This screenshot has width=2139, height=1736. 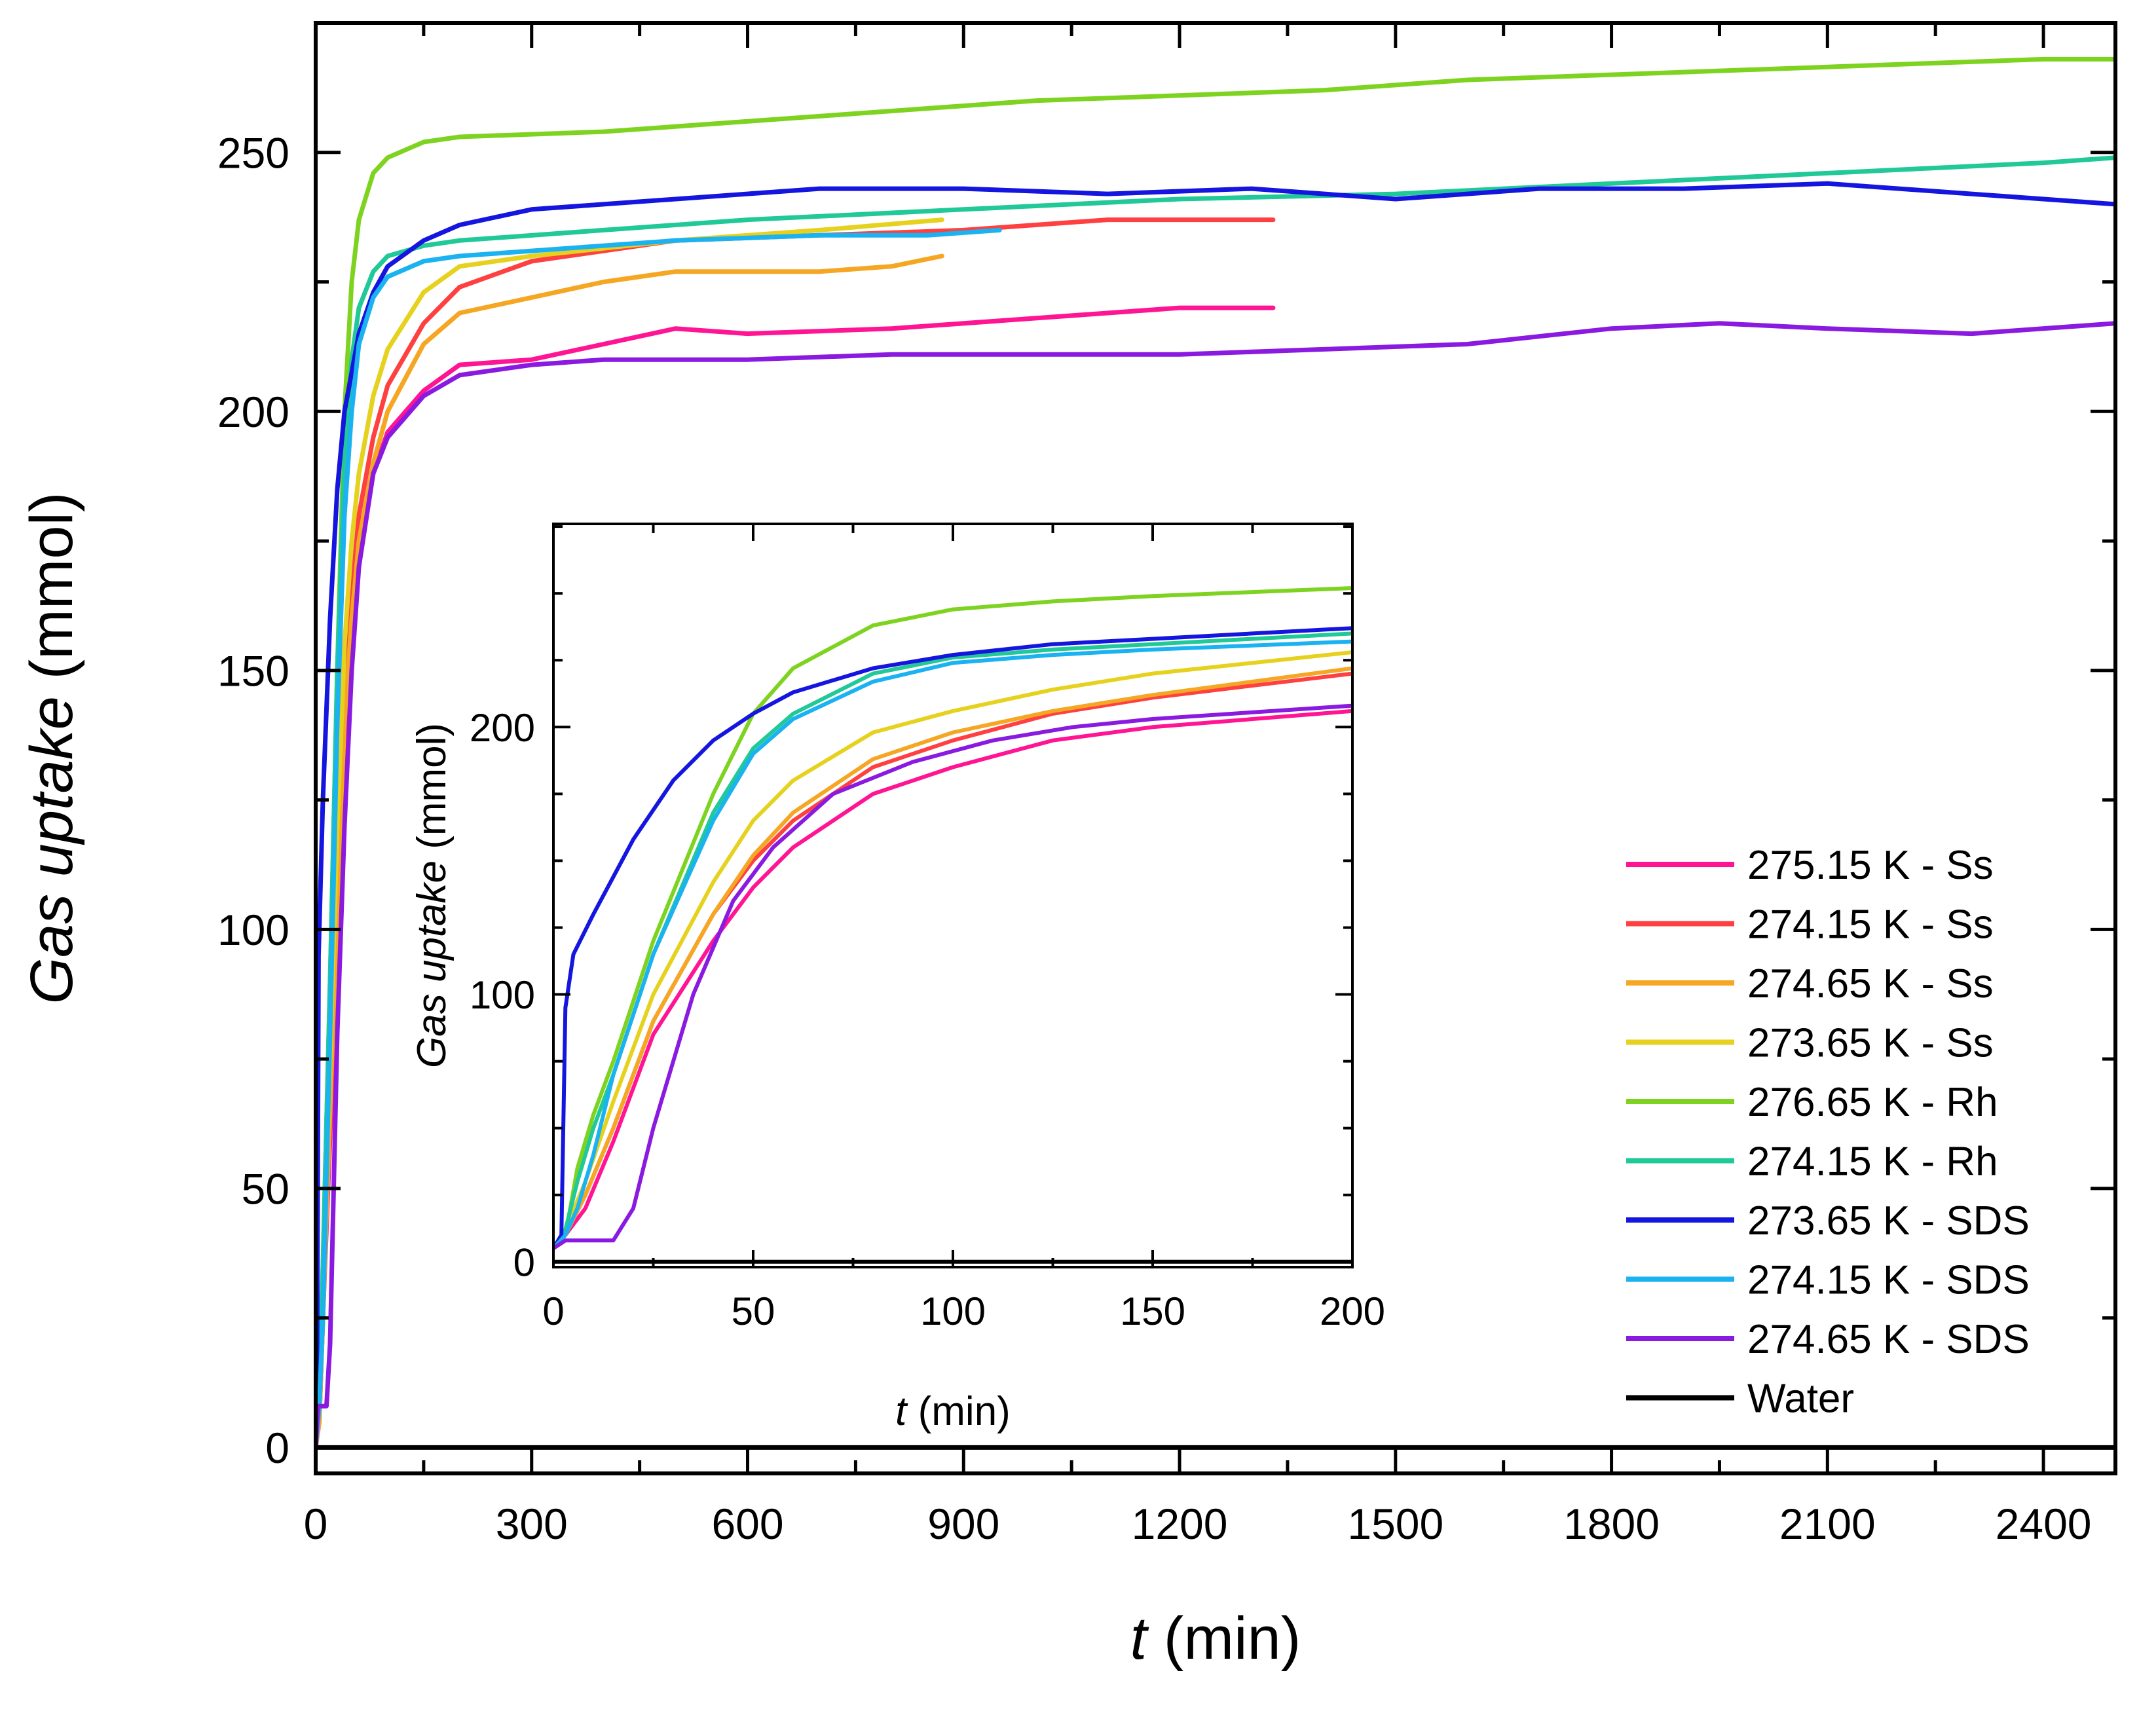 What do you see at coordinates (953, 1311) in the screenshot?
I see `inset-x-tick-label: 100` at bounding box center [953, 1311].